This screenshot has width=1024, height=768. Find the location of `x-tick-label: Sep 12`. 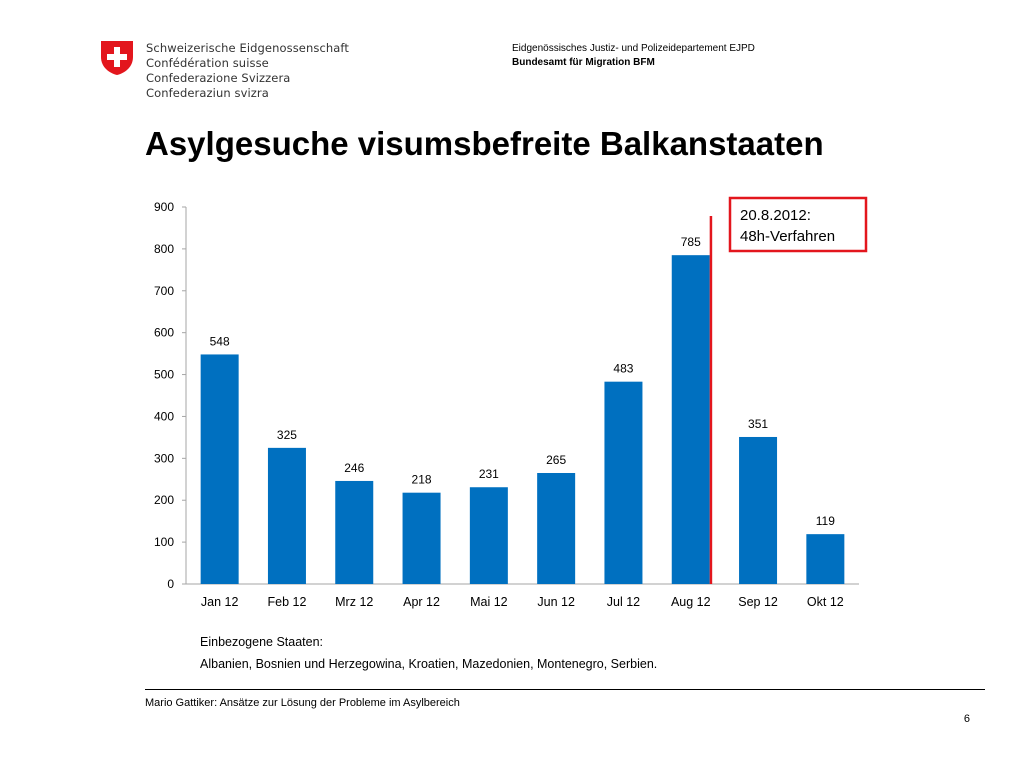

x-tick-label: Sep 12 is located at coordinates (758, 602).